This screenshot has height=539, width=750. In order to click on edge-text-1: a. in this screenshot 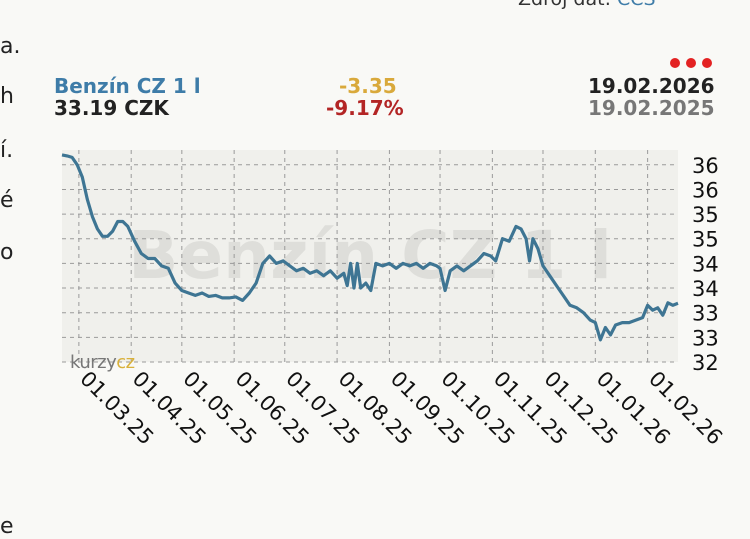, I will do `click(10, 46)`.